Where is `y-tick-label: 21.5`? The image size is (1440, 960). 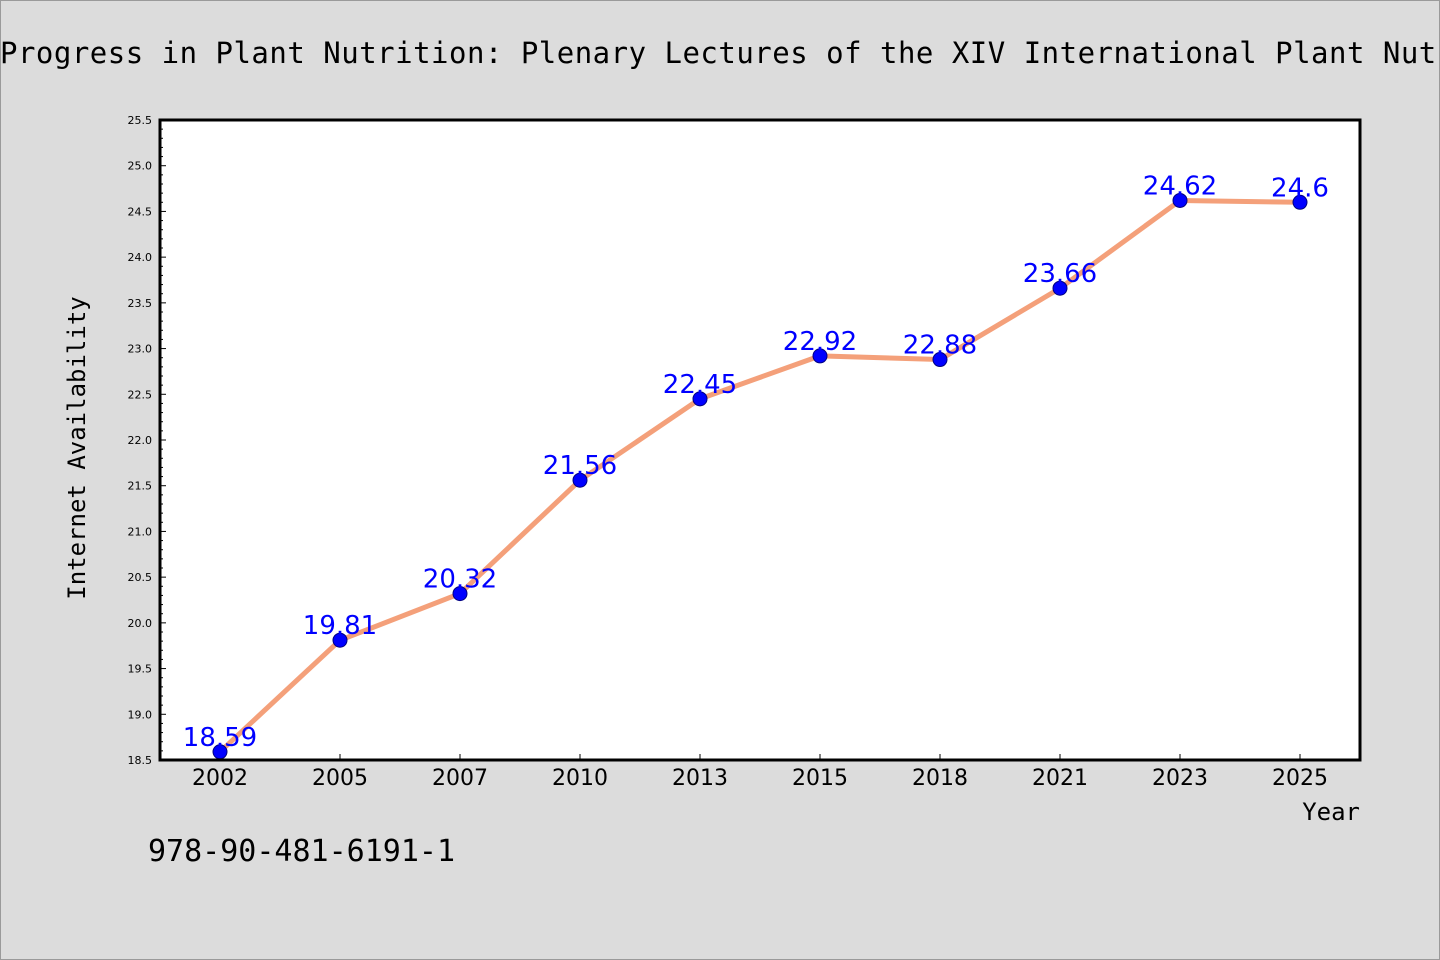 y-tick-label: 21.5 is located at coordinates (140, 486).